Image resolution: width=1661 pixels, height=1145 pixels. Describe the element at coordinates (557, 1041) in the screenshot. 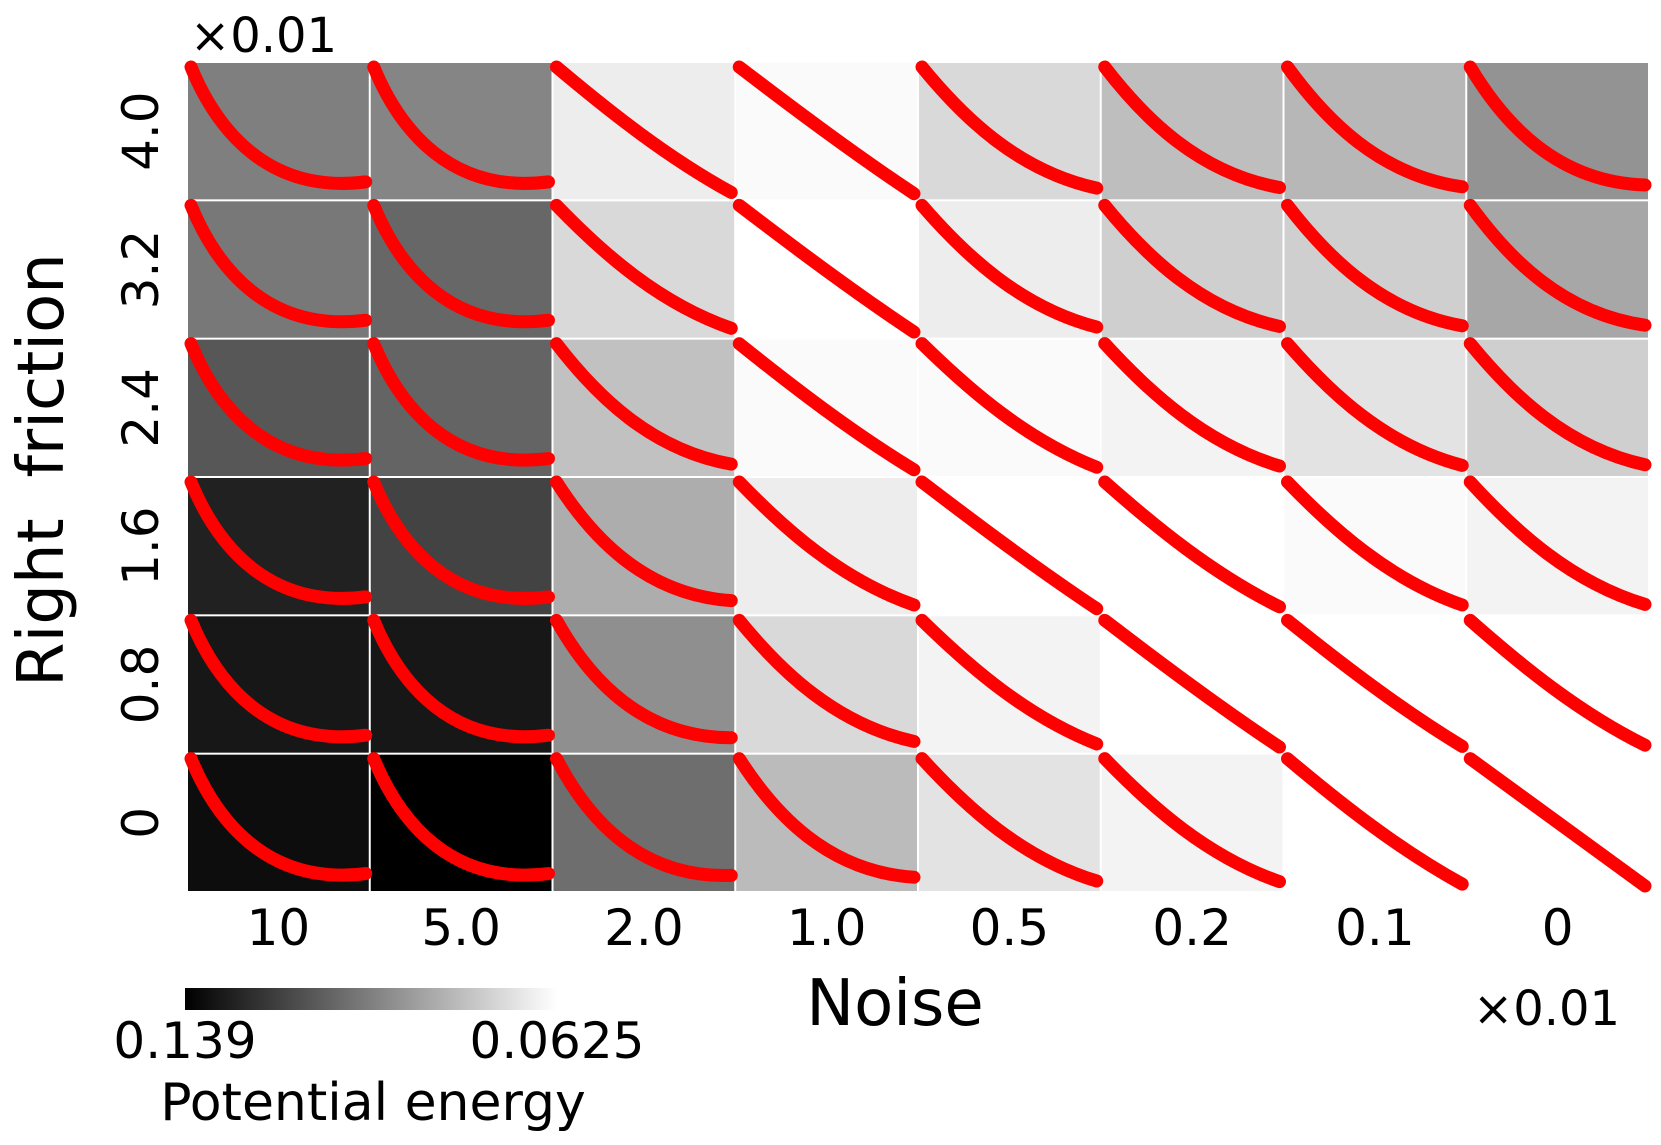

I see `colorbar-max-label: 0.0625` at that location.